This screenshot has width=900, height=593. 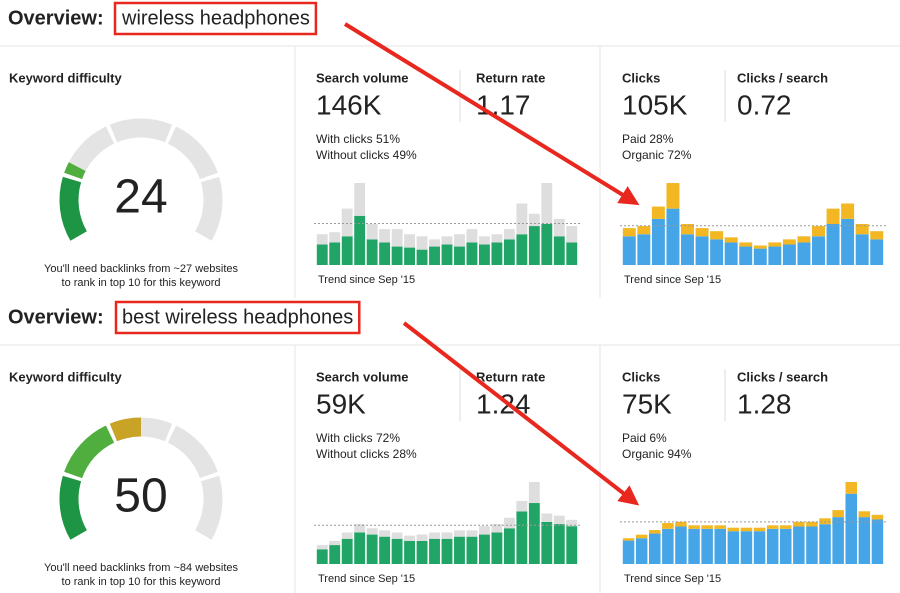 What do you see at coordinates (140, 496) in the screenshot?
I see `kd-value: 50` at bounding box center [140, 496].